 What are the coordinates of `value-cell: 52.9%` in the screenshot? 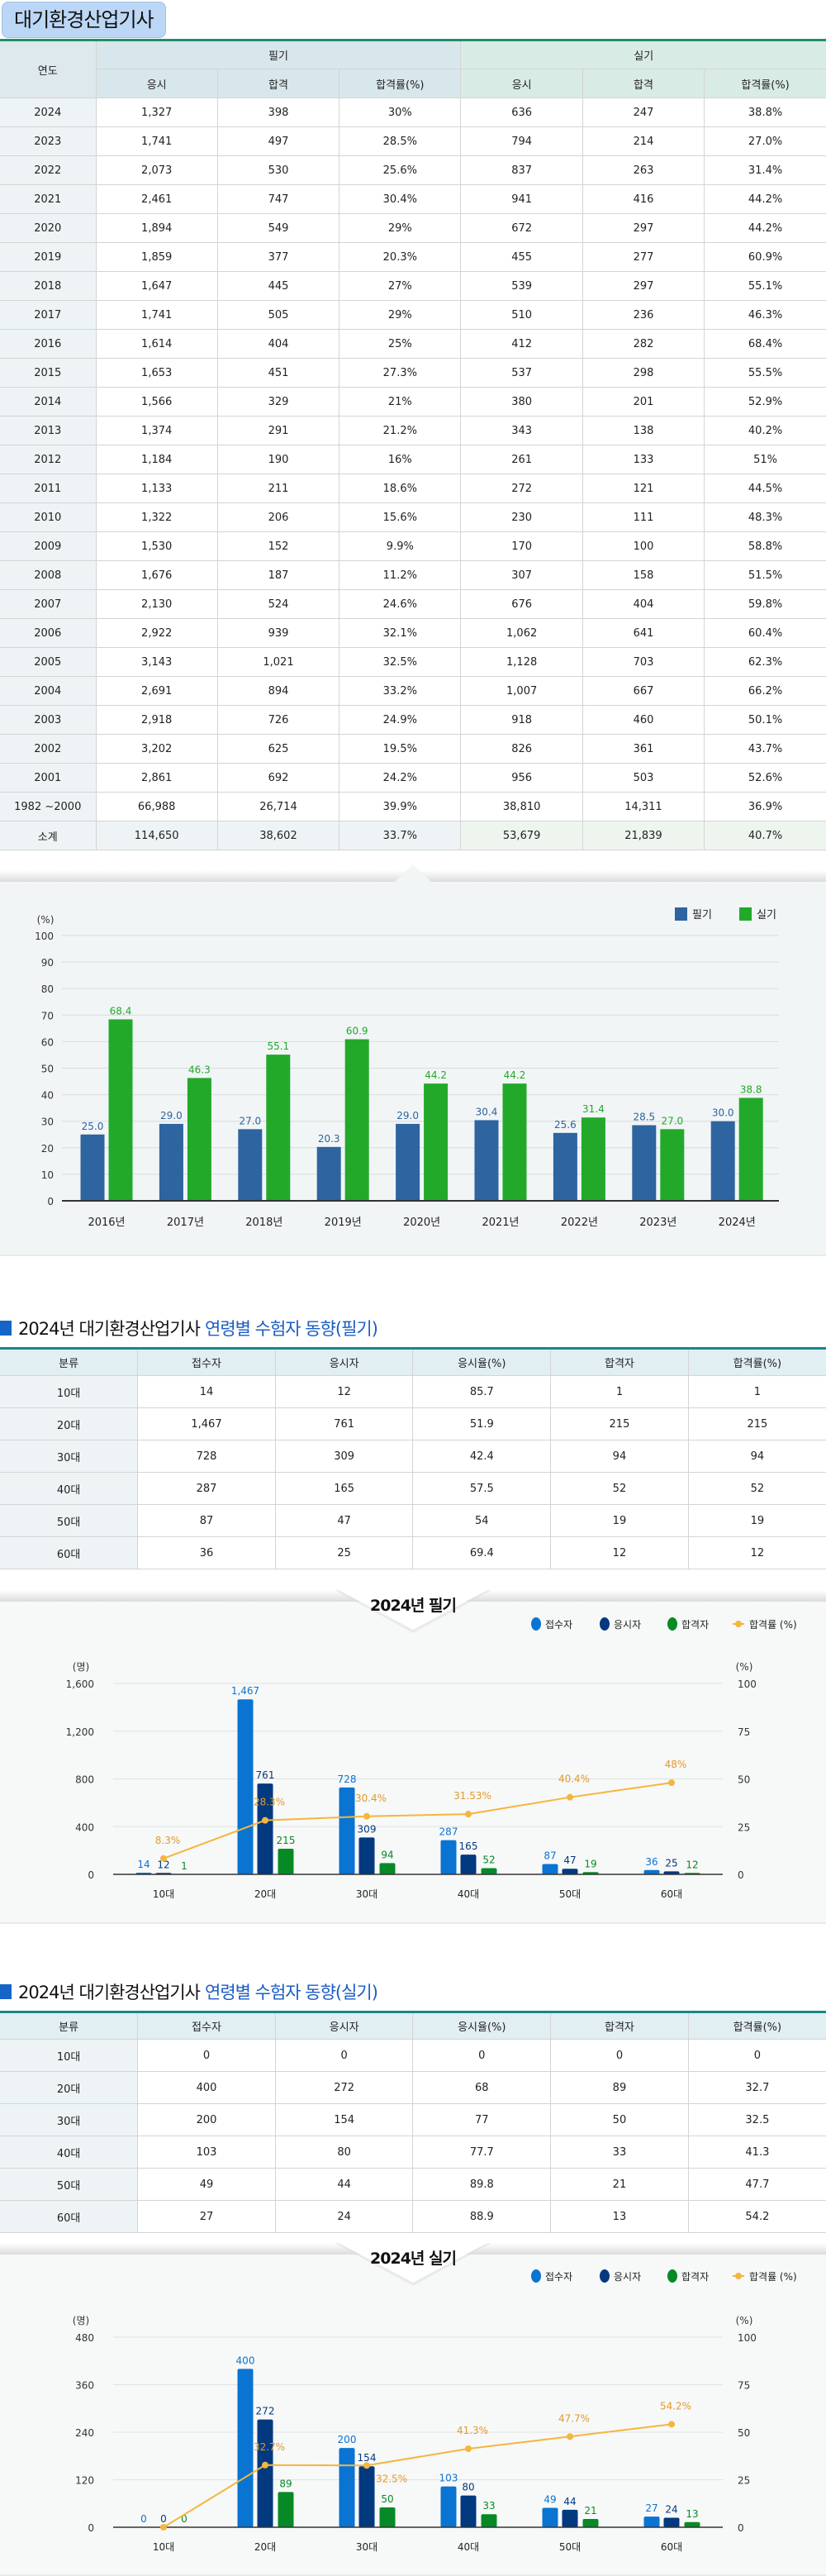 It's located at (765, 402).